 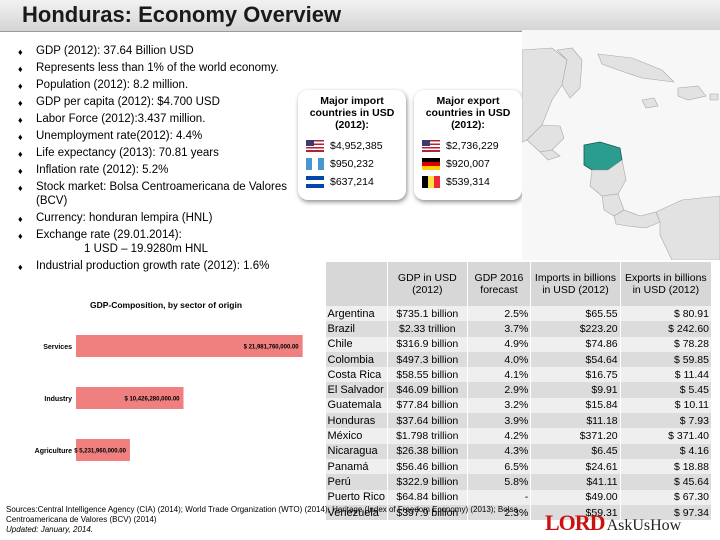 What do you see at coordinates (340, 182) in the screenshot?
I see `import-row: $637,214` at bounding box center [340, 182].